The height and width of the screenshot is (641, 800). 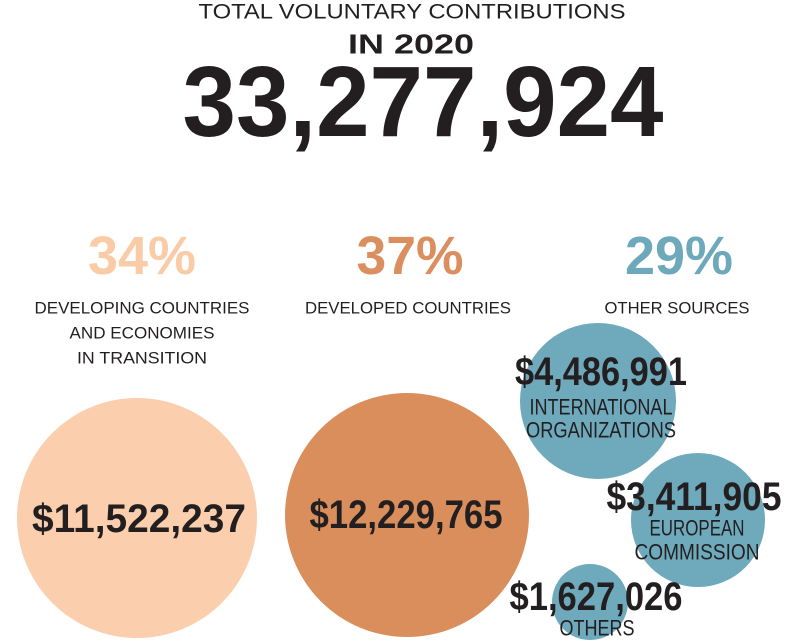 I want to click on source-label: INTERNATIONAL, so click(x=601, y=407).